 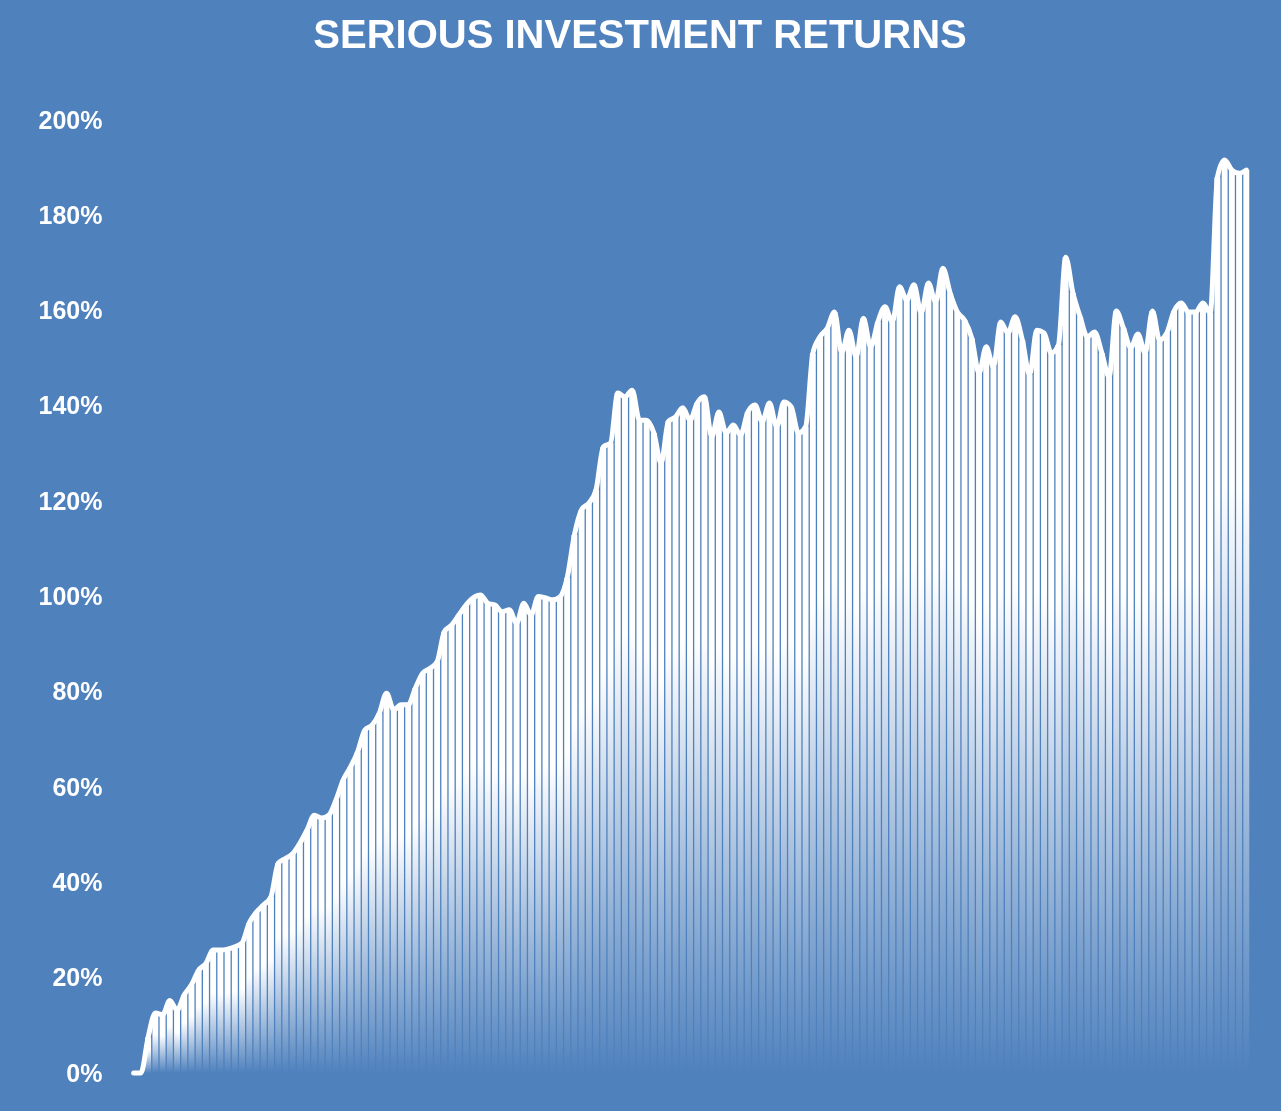 What do you see at coordinates (70, 596) in the screenshot?
I see `y-tick-label: 100%` at bounding box center [70, 596].